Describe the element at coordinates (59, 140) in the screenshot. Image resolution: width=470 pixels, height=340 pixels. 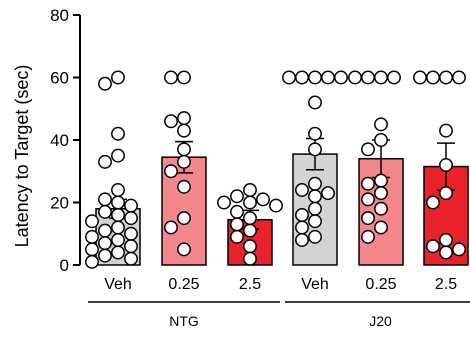
I see `y-tick-label-3: 40` at that location.